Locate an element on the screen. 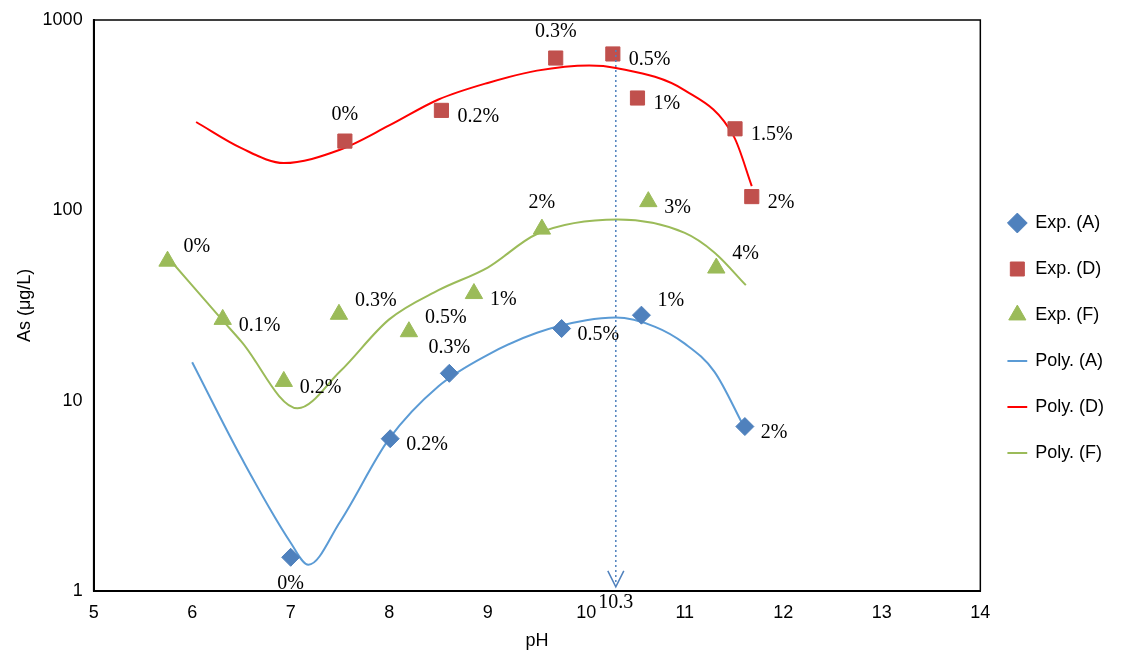 This screenshot has width=1124, height=660. x-tick-label: 6 is located at coordinates (192, 611).